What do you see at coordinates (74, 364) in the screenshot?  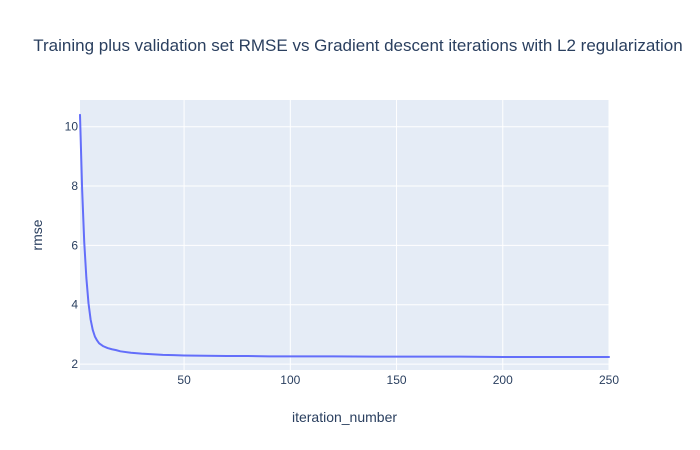 I see `y-tick-label: 2` at bounding box center [74, 364].